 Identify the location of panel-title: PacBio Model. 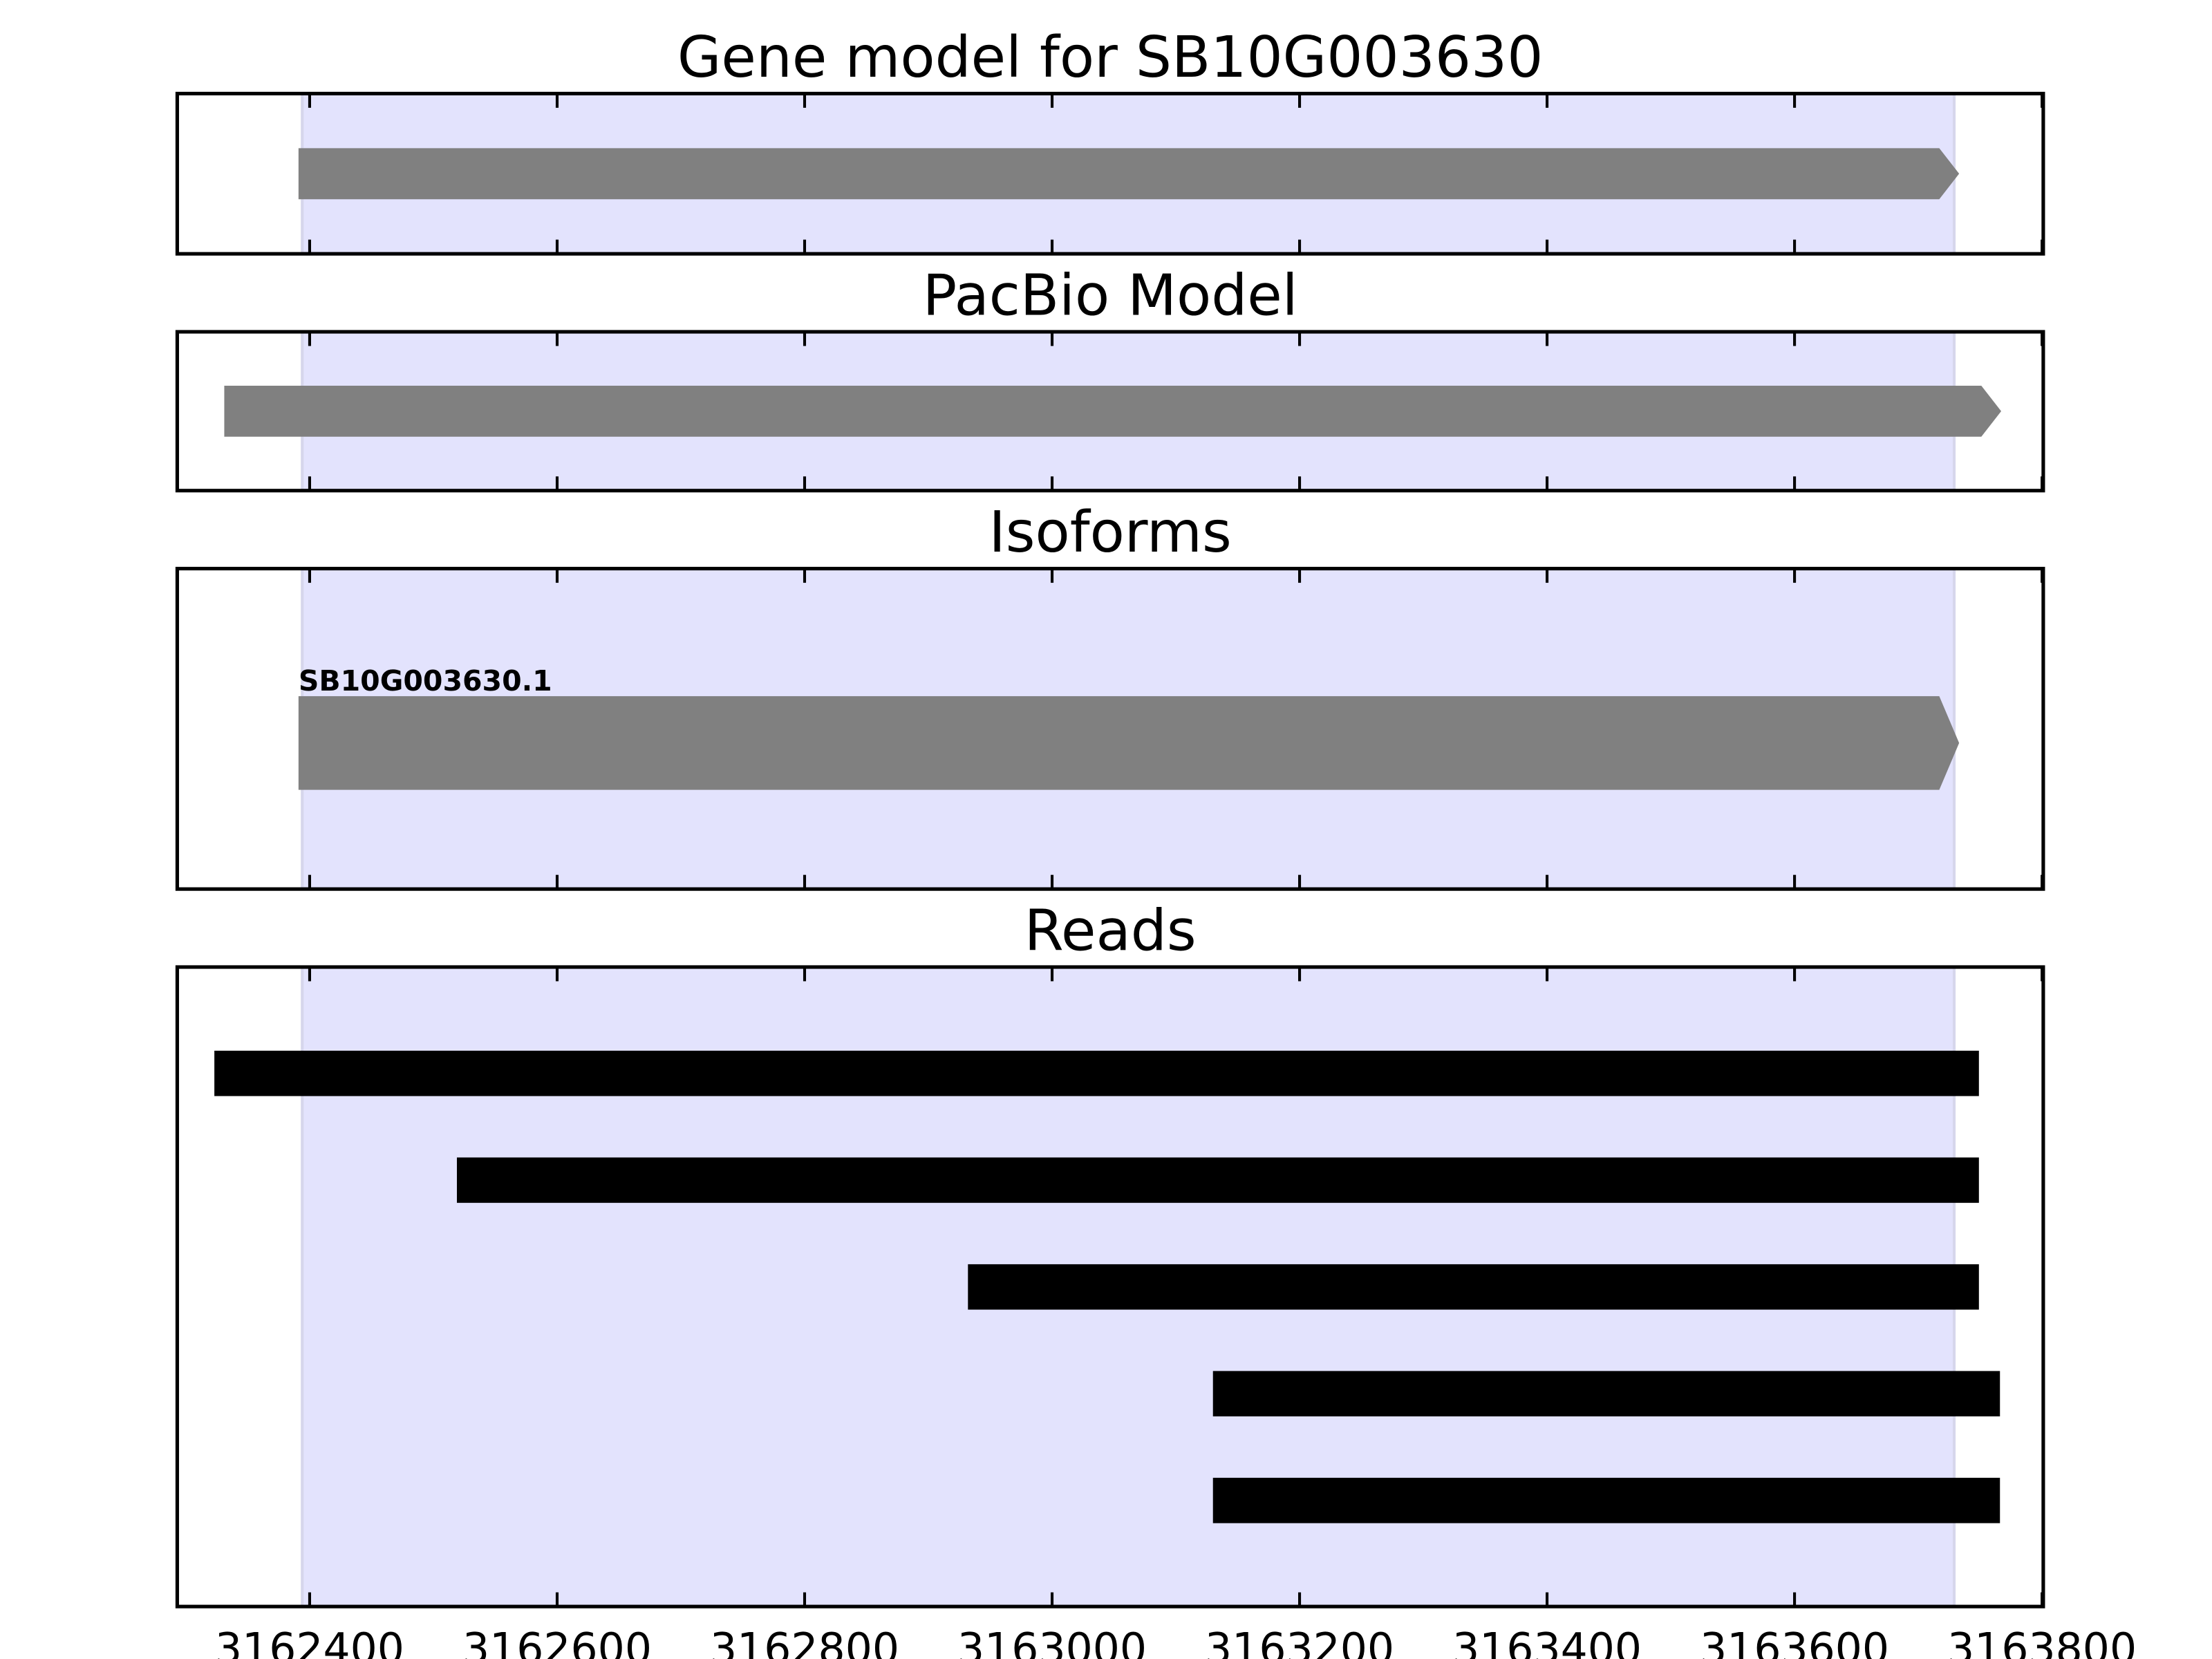
(1110, 296).